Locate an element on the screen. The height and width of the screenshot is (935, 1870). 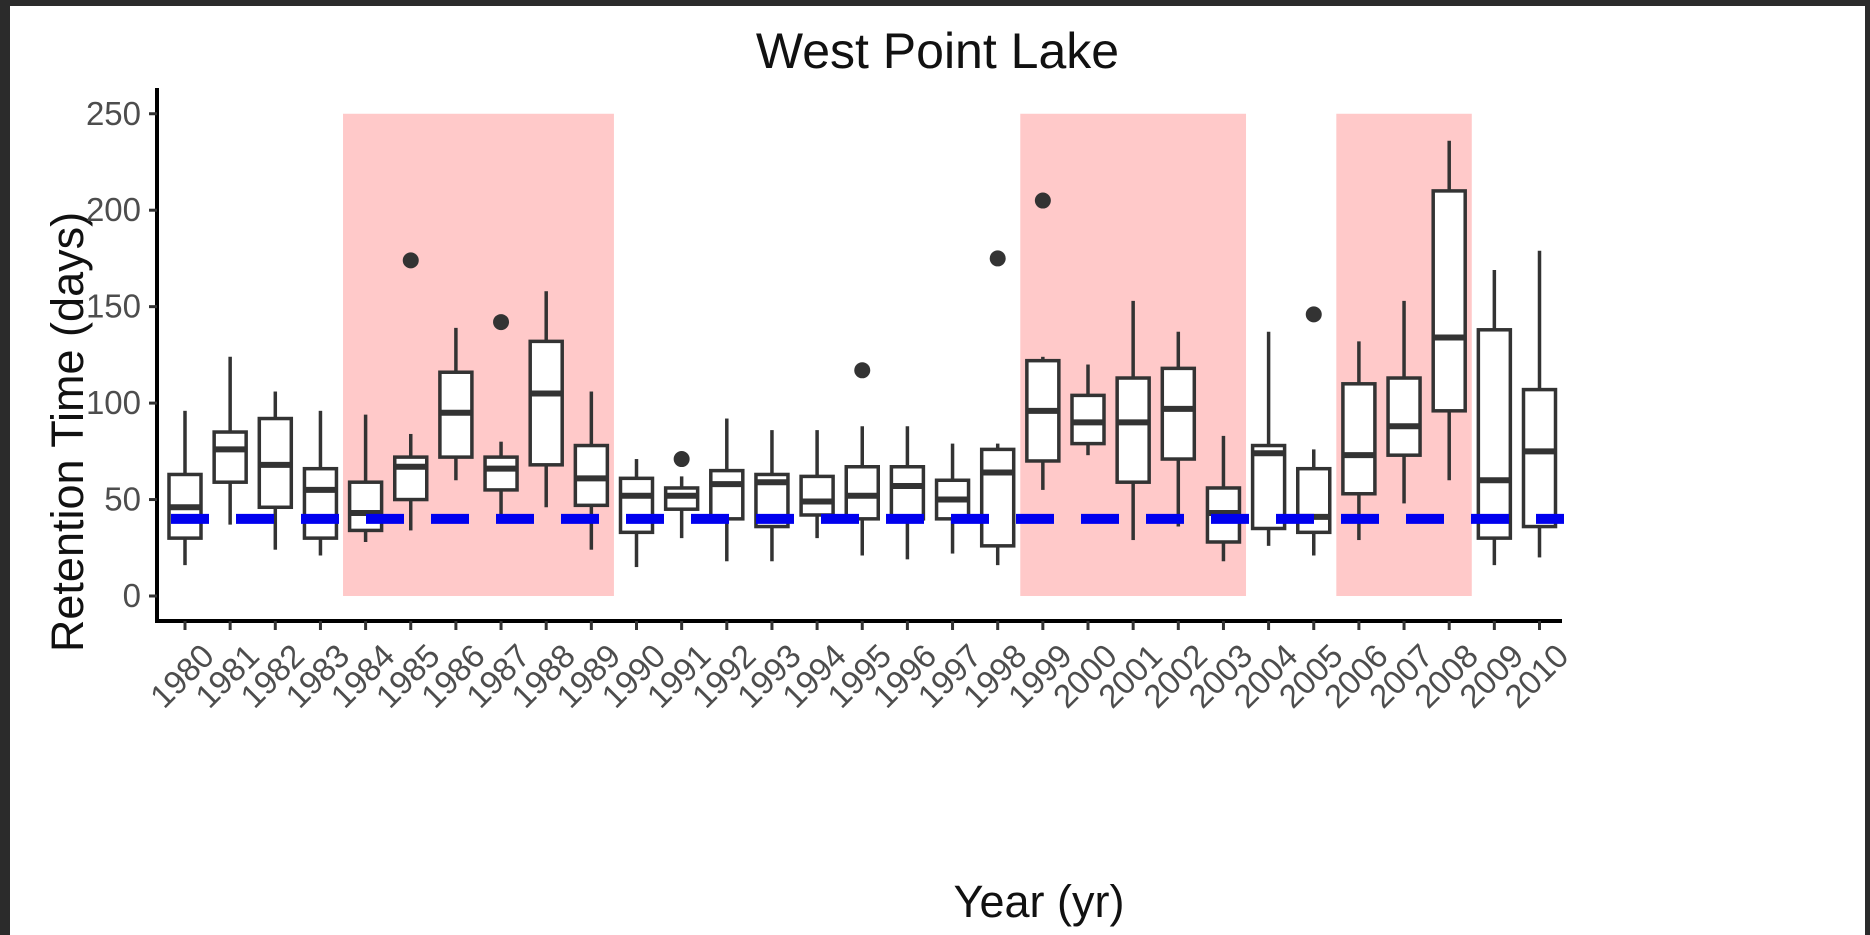
y-tick-label: 200 is located at coordinates (113, 209).